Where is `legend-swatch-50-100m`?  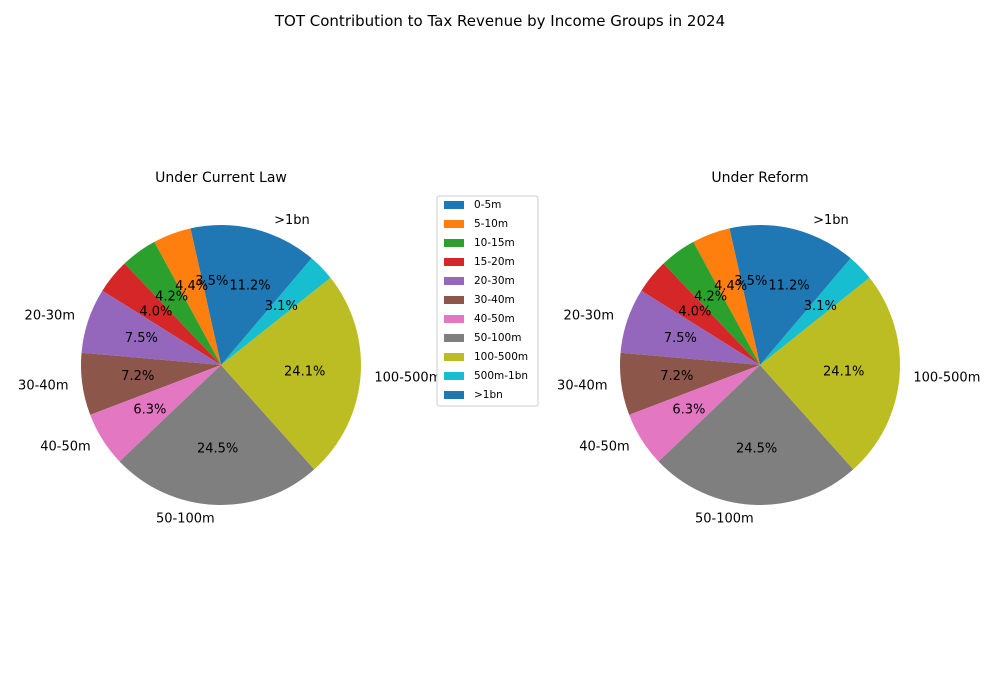 legend-swatch-50-100m is located at coordinates (454, 338).